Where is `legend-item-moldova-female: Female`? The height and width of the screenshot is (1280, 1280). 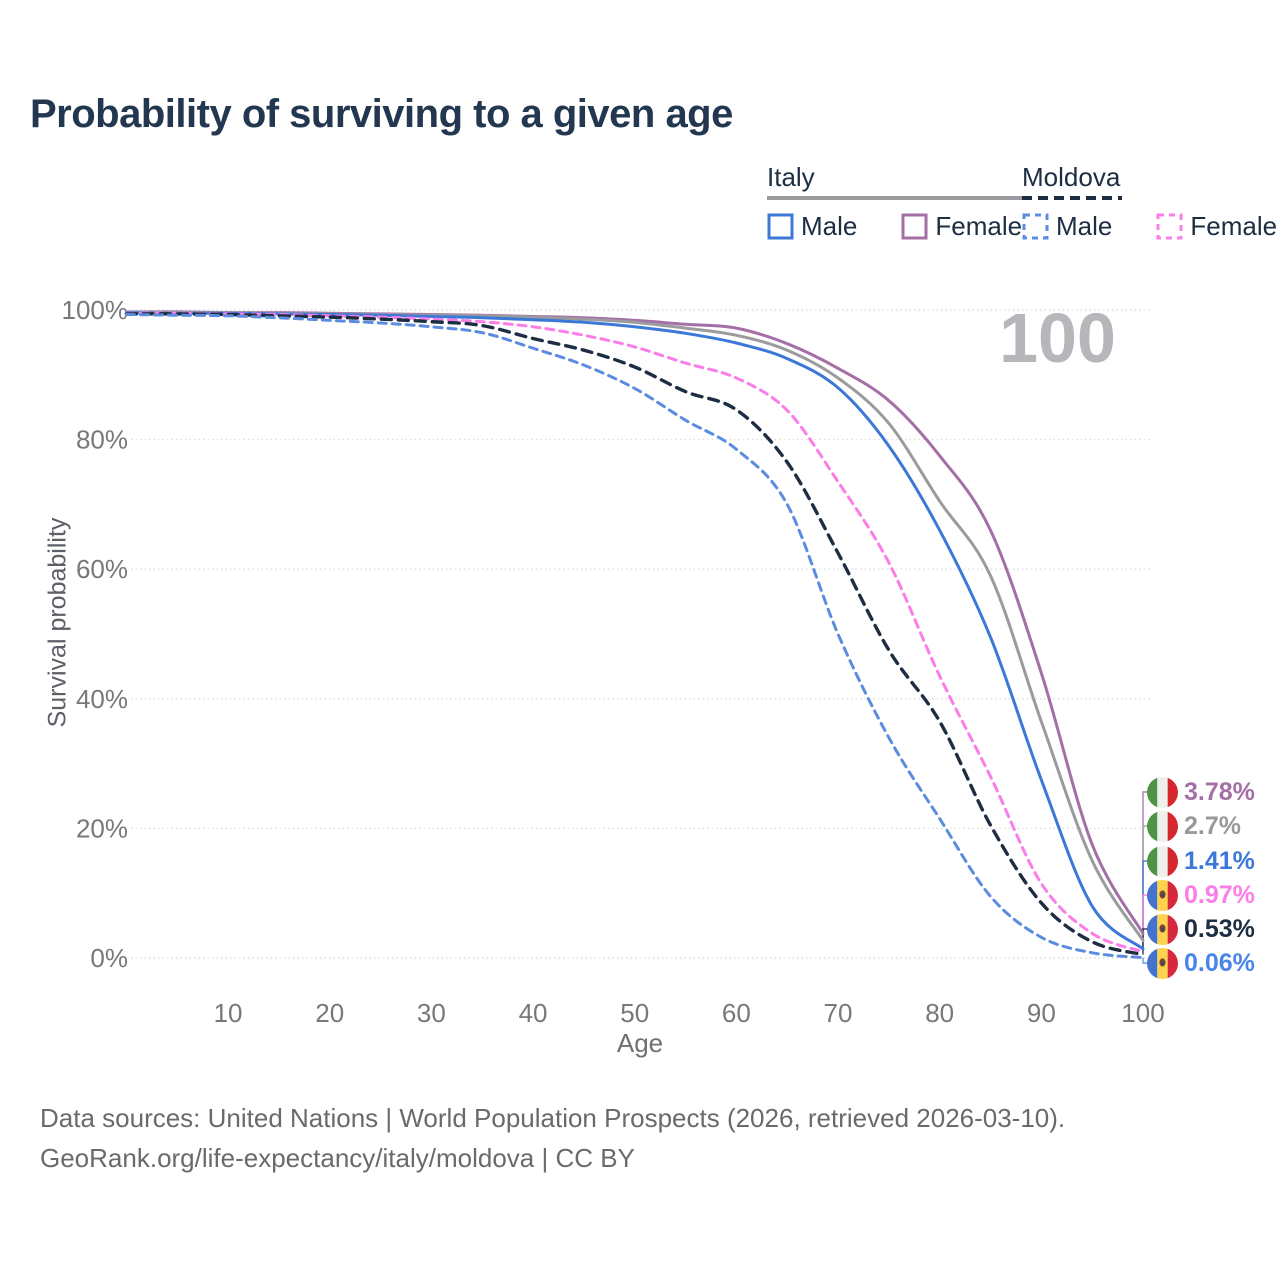
legend-item-moldova-female: Female is located at coordinates (1216, 226).